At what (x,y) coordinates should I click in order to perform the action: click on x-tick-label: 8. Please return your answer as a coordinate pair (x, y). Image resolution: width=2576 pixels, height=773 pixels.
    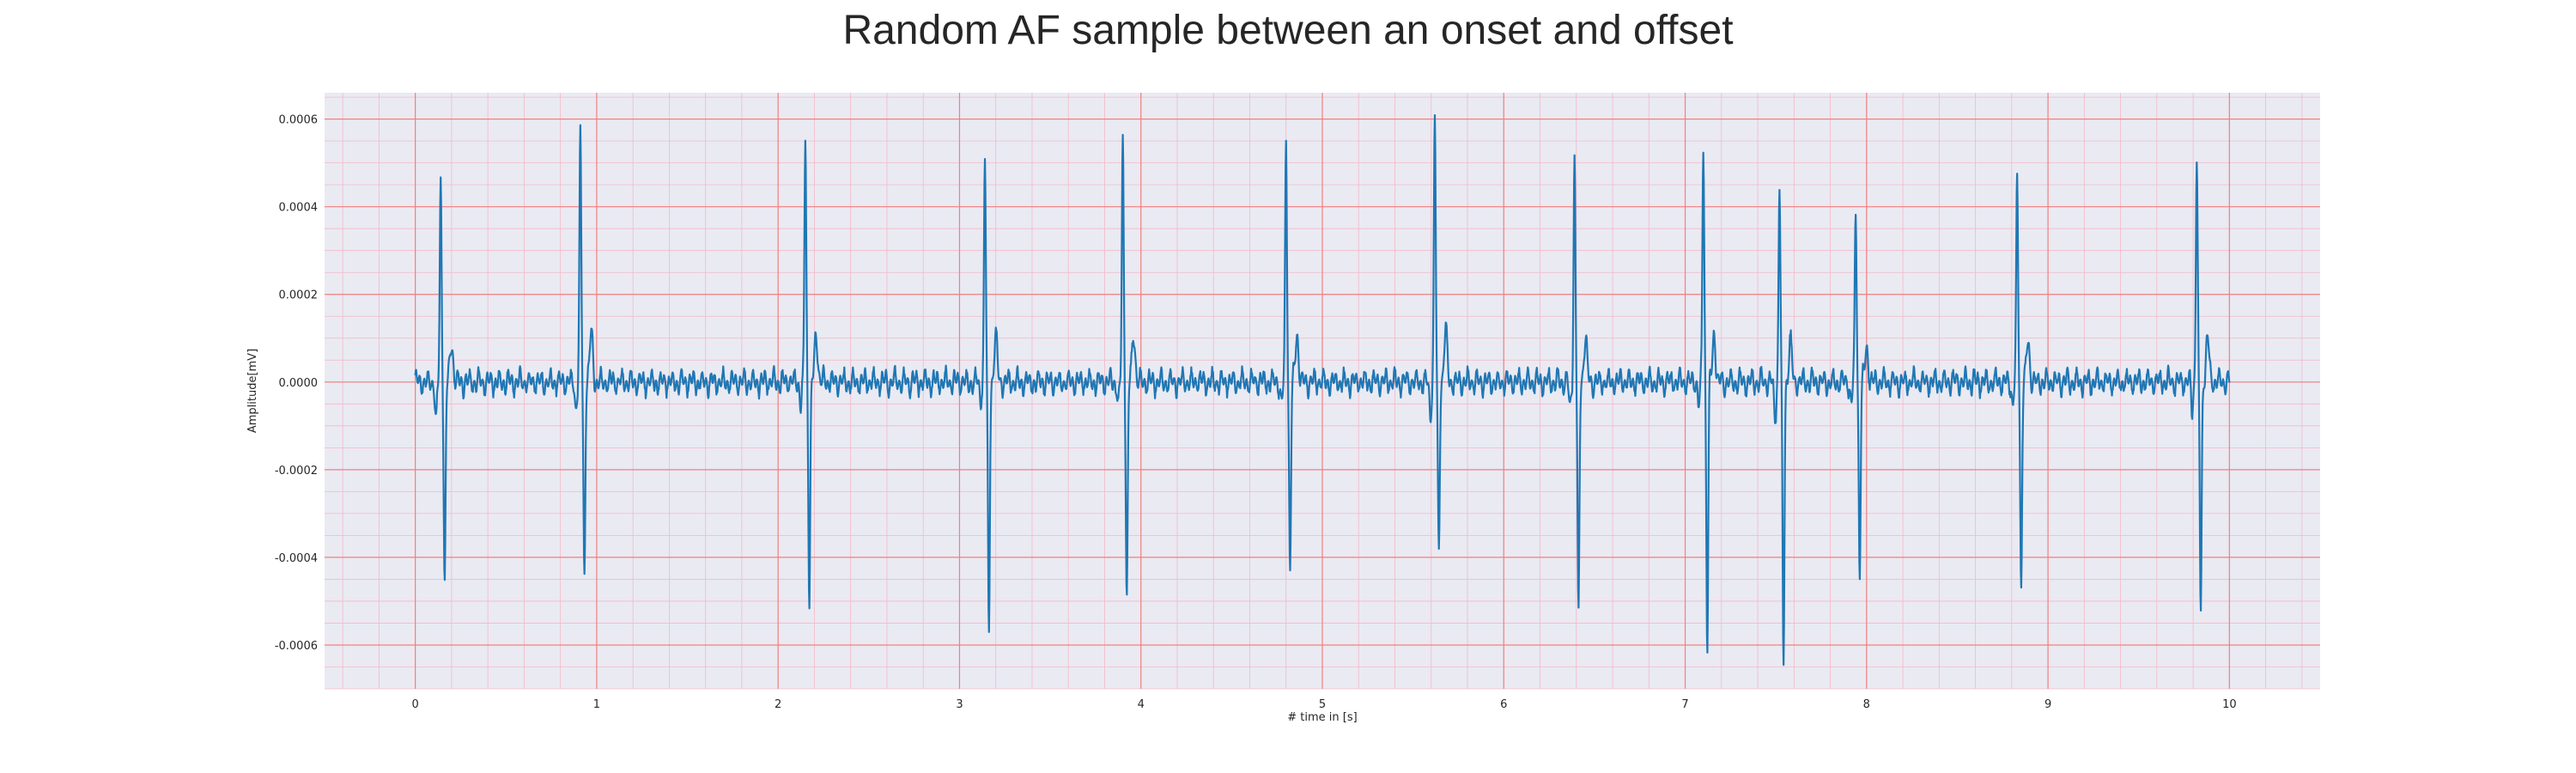
    Looking at the image, I should click on (1866, 704).